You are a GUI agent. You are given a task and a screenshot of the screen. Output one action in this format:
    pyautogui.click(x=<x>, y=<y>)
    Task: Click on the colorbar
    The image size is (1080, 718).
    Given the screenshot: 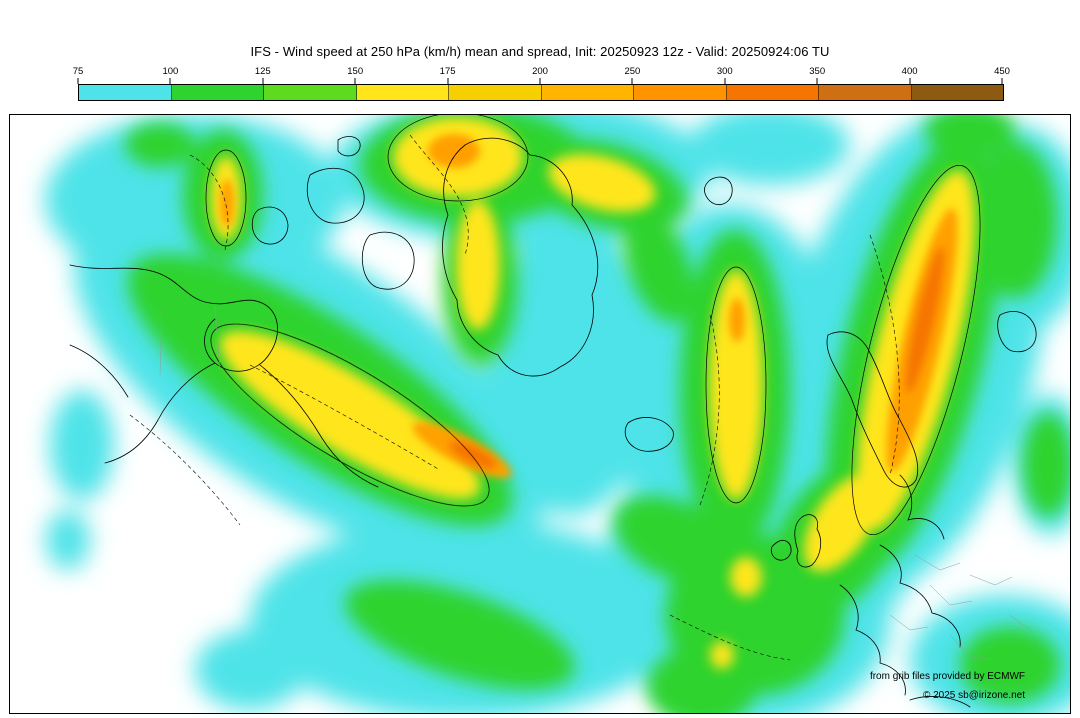 What is the action you would take?
    pyautogui.click(x=541, y=92)
    